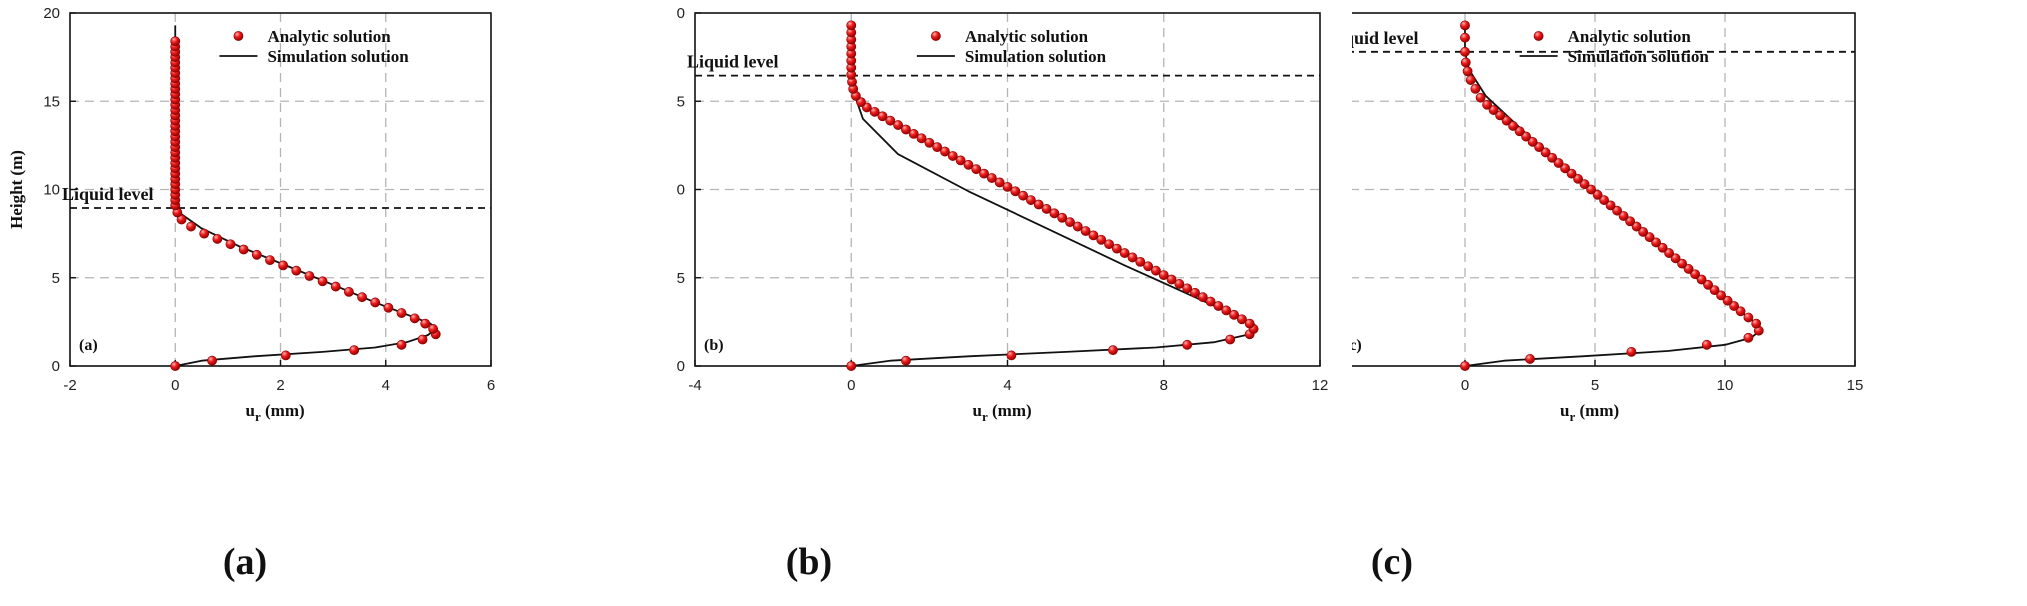  I want to click on caption-a: (a), so click(245, 562).